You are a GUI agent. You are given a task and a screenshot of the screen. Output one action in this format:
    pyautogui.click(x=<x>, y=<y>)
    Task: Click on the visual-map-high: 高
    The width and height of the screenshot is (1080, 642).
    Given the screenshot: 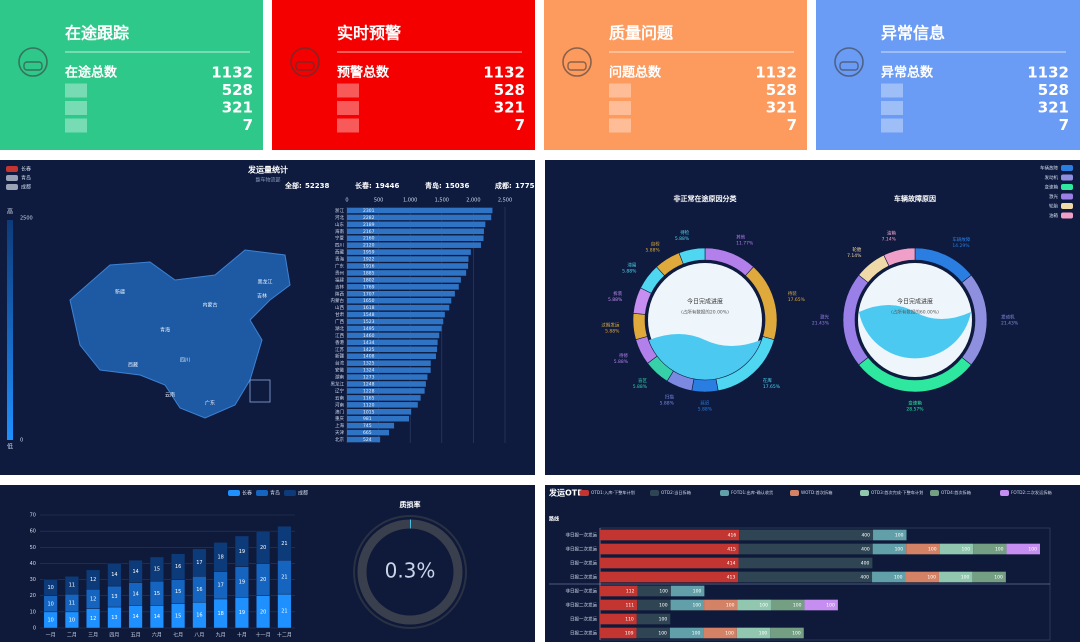 What is the action you would take?
    pyautogui.click(x=10, y=212)
    